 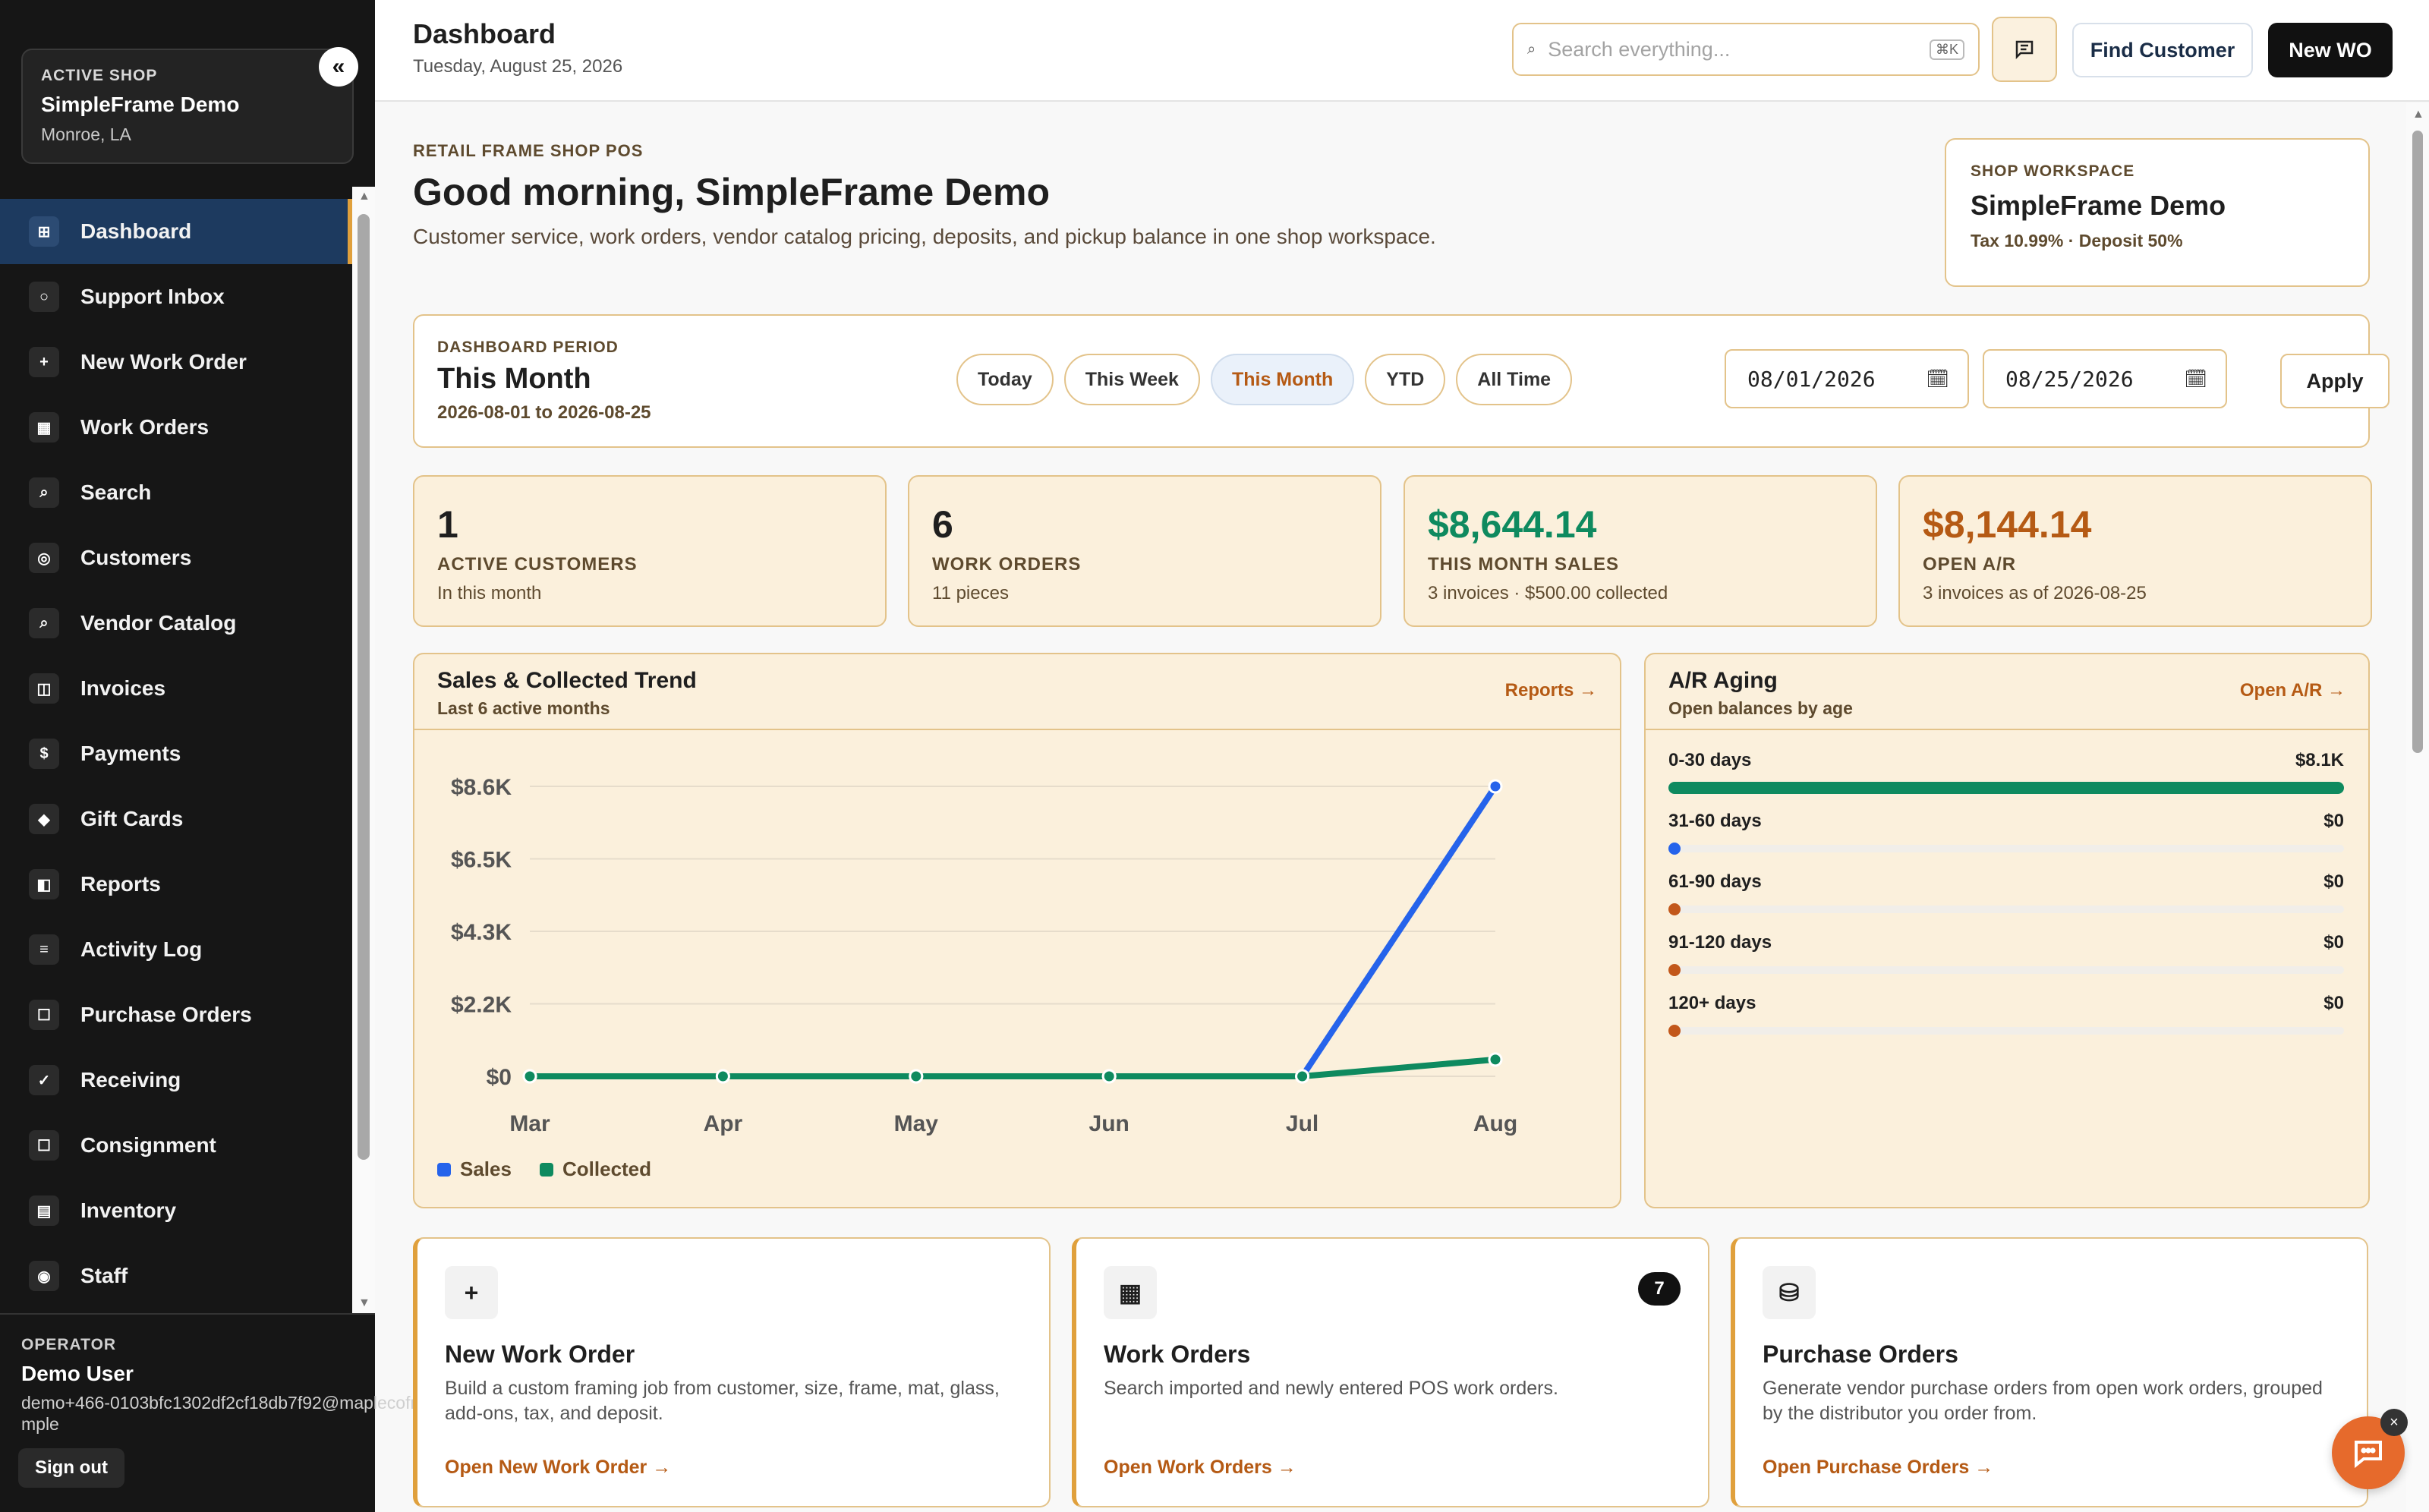 I want to click on gift-card-icon: ◆, so click(x=44, y=819).